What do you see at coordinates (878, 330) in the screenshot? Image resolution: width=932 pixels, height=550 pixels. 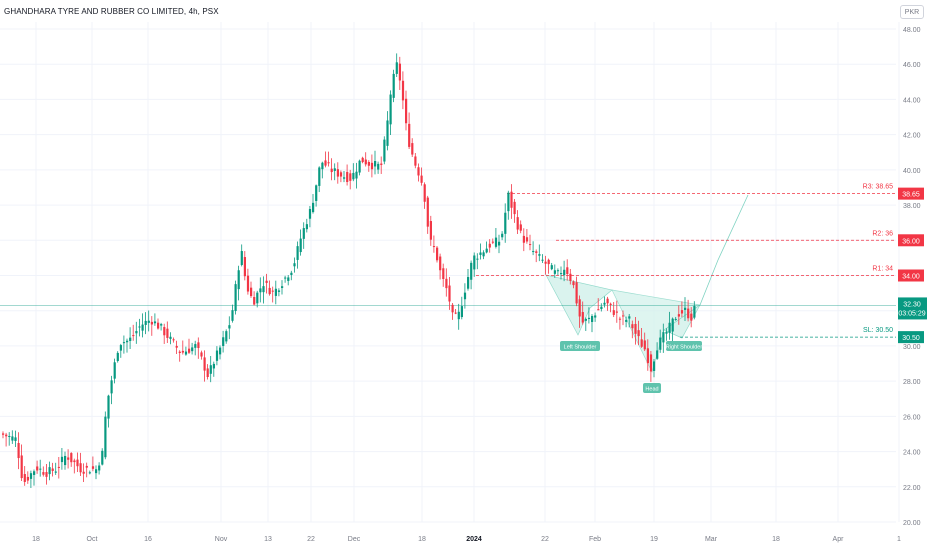 I see `level-label: SL: 30.50` at bounding box center [878, 330].